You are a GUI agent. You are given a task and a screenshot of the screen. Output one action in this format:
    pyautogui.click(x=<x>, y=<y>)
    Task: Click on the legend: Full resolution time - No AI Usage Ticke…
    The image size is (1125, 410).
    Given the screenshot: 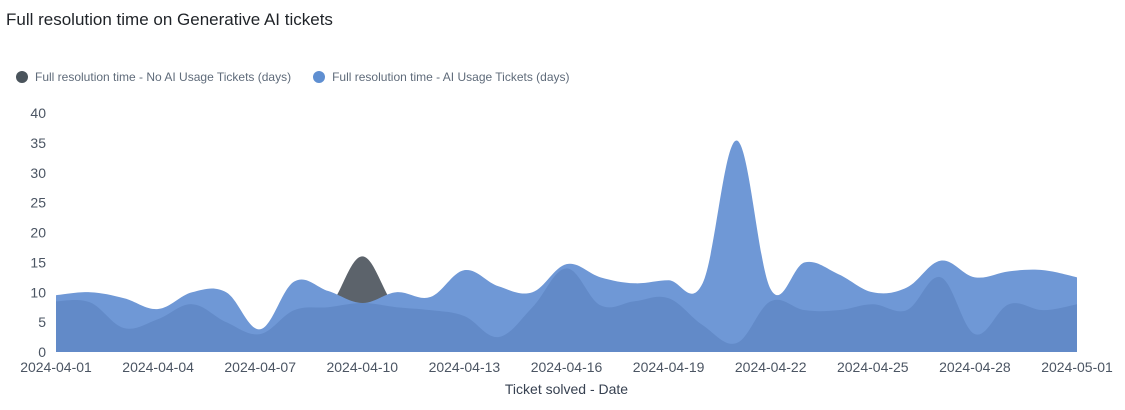 What is the action you would take?
    pyautogui.click(x=293, y=77)
    